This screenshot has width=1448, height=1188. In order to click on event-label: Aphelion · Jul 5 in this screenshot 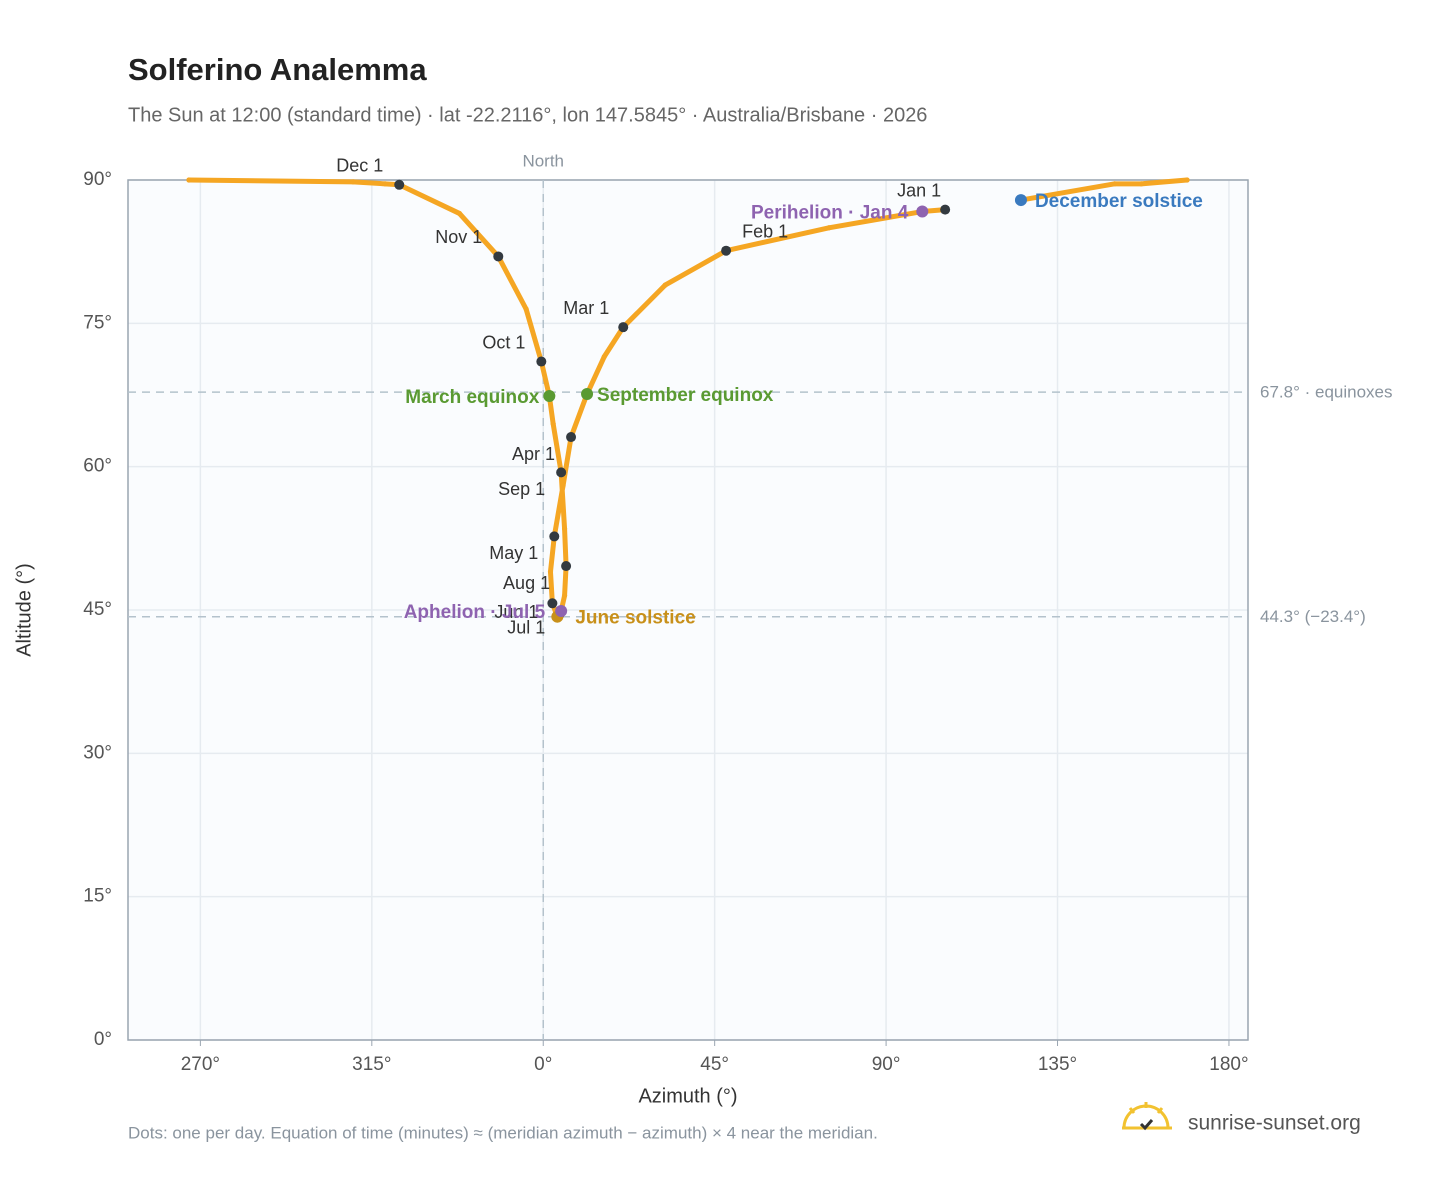, I will do `click(475, 612)`.